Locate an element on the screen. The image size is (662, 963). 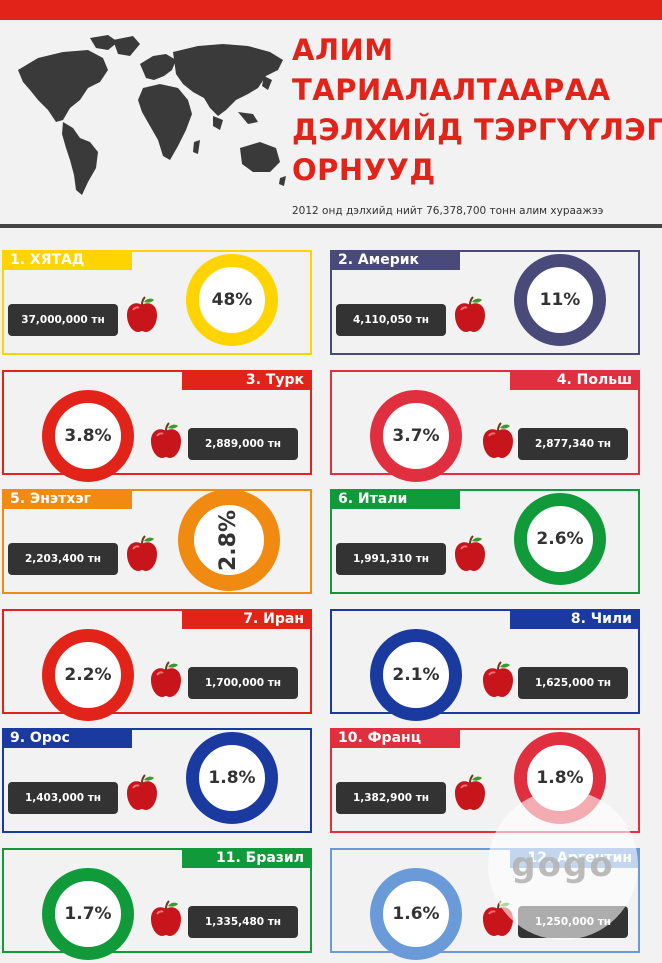
percent-ring: 1.6% is located at coordinates (416, 913).